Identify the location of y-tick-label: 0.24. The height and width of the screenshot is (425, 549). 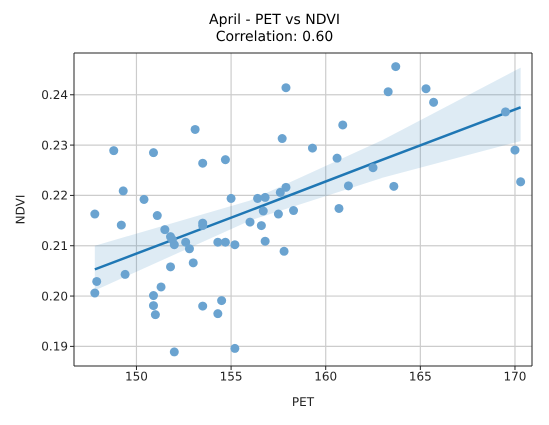
(54, 95).